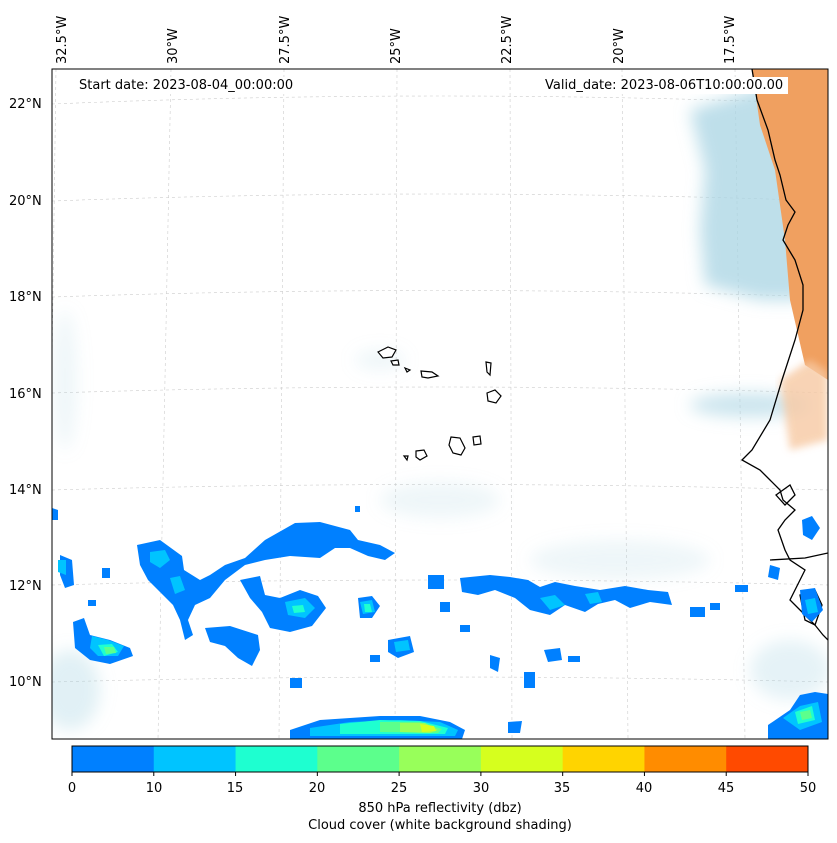 The height and width of the screenshot is (843, 837). What do you see at coordinates (25, 201) in the screenshot?
I see `lat-label-20n: 20°N` at bounding box center [25, 201].